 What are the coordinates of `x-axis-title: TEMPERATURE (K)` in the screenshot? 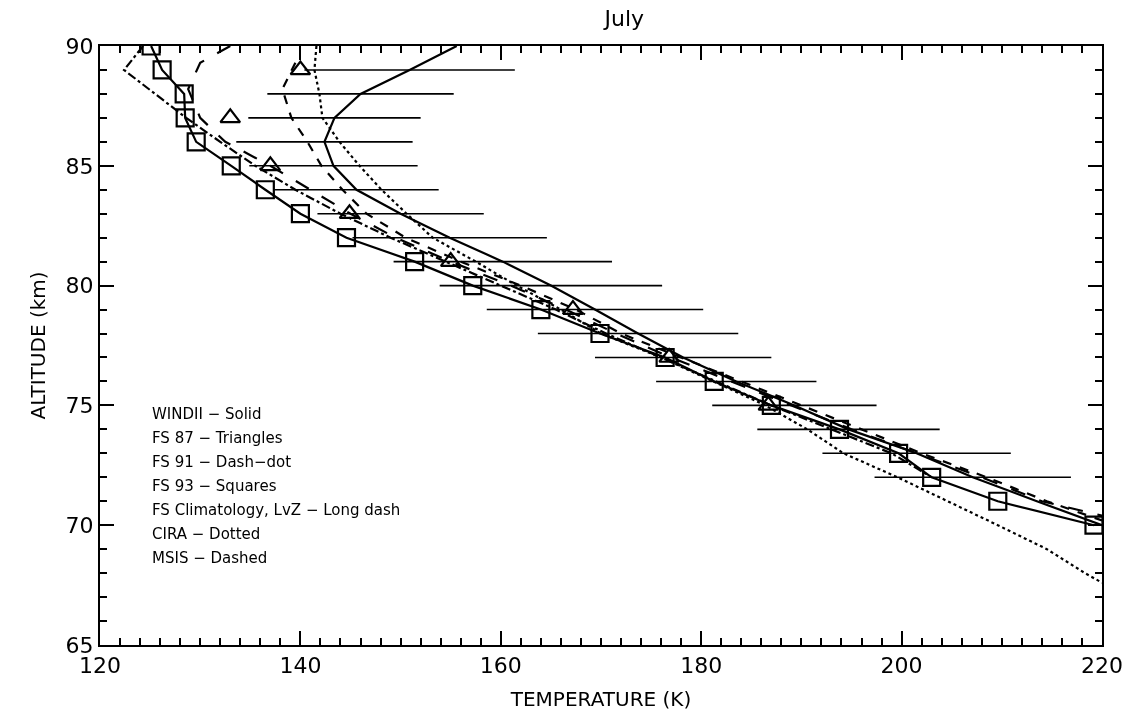 It's located at (600, 699).